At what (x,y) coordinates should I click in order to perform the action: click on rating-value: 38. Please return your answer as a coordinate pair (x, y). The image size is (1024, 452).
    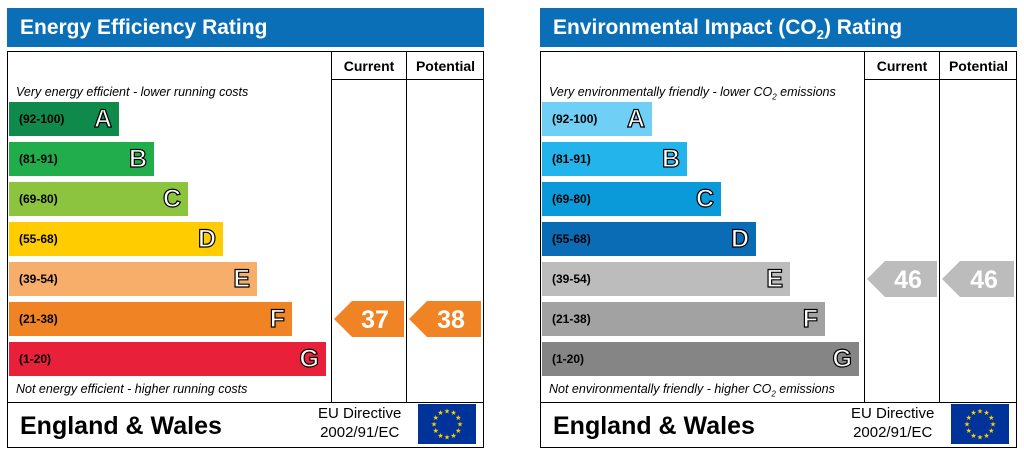
    Looking at the image, I should click on (451, 320).